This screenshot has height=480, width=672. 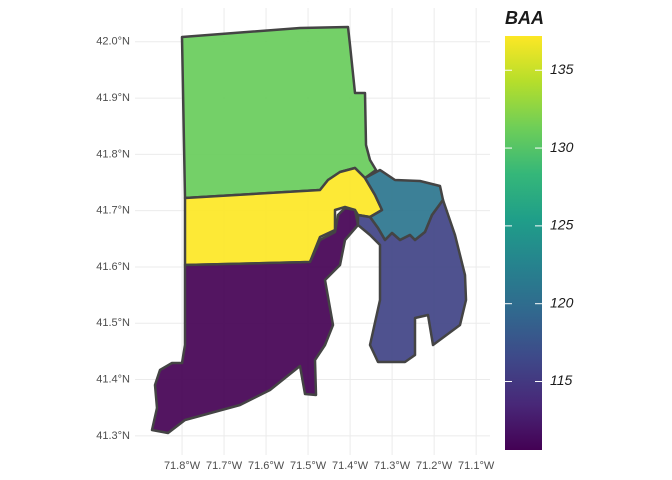 I want to click on y-tick-label: 41.3°N, so click(x=113, y=436).